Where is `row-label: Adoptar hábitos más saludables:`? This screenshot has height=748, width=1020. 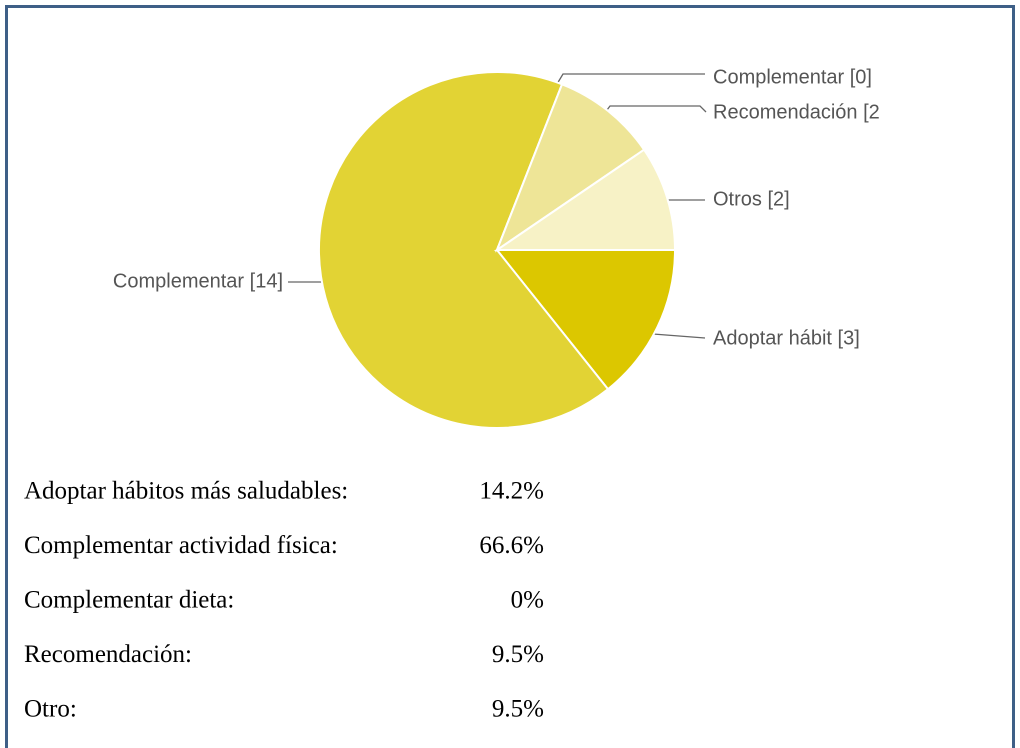
row-label: Adoptar hábitos más saludables: is located at coordinates (186, 491).